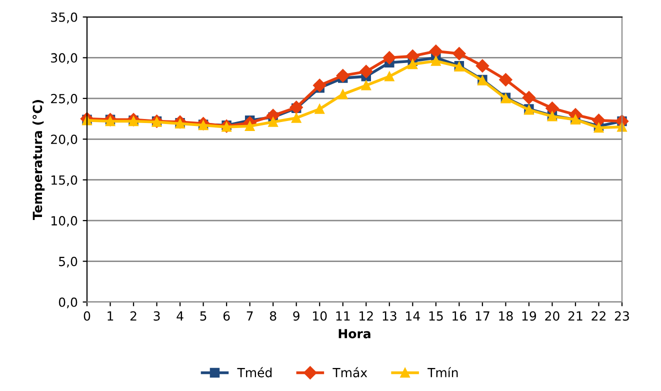 This screenshot has height=391, width=661. What do you see at coordinates (296, 316) in the screenshot?
I see `x-tick-label: 9` at bounding box center [296, 316].